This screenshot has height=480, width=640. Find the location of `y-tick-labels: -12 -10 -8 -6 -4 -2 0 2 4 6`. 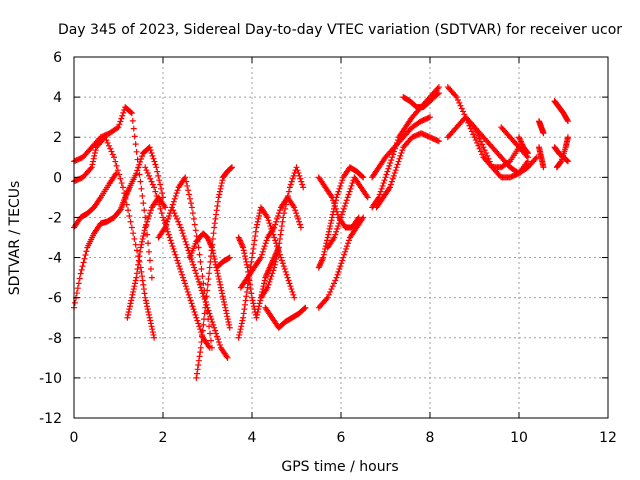

y-tick-labels: -12 -10 -8 -6 -4 -2 0 2 4 6 is located at coordinates (50, 238).